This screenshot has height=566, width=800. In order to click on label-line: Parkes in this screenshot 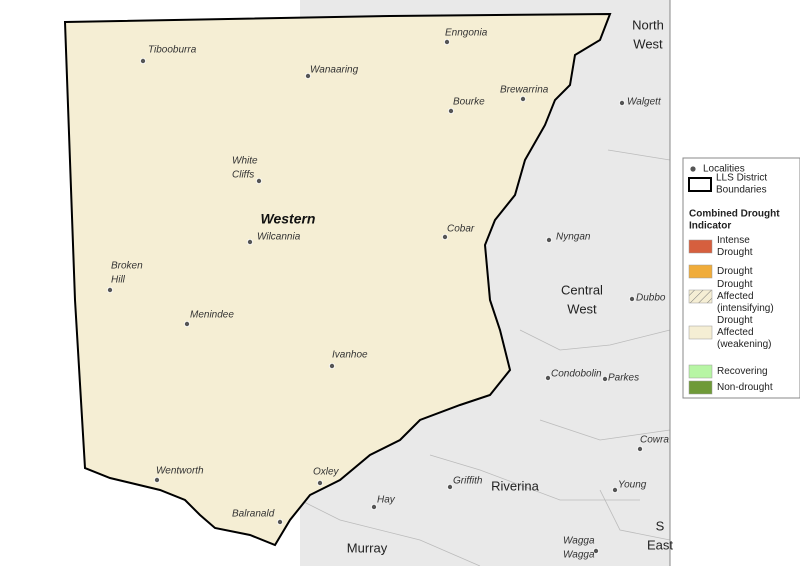, I will do `click(623, 378)`.